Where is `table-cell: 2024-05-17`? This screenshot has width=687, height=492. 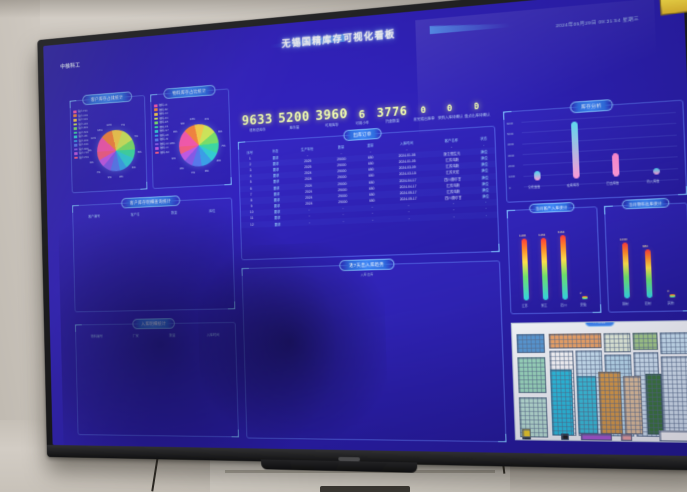 table-cell: 2024-05-17 is located at coordinates (408, 199).